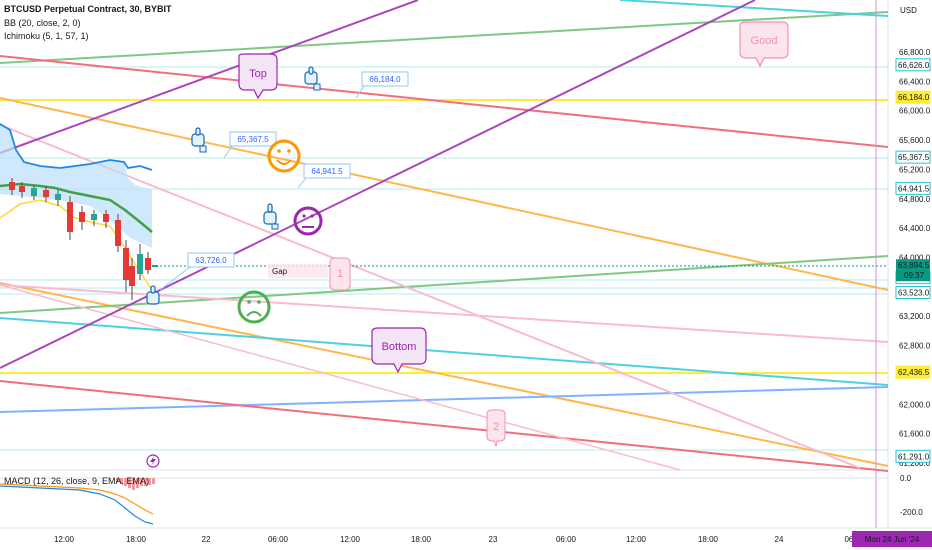 The width and height of the screenshot is (932, 550). I want to click on symbol-legend: BTCUSD Perpetual Contract, 30, BYBIT, so click(88, 9).